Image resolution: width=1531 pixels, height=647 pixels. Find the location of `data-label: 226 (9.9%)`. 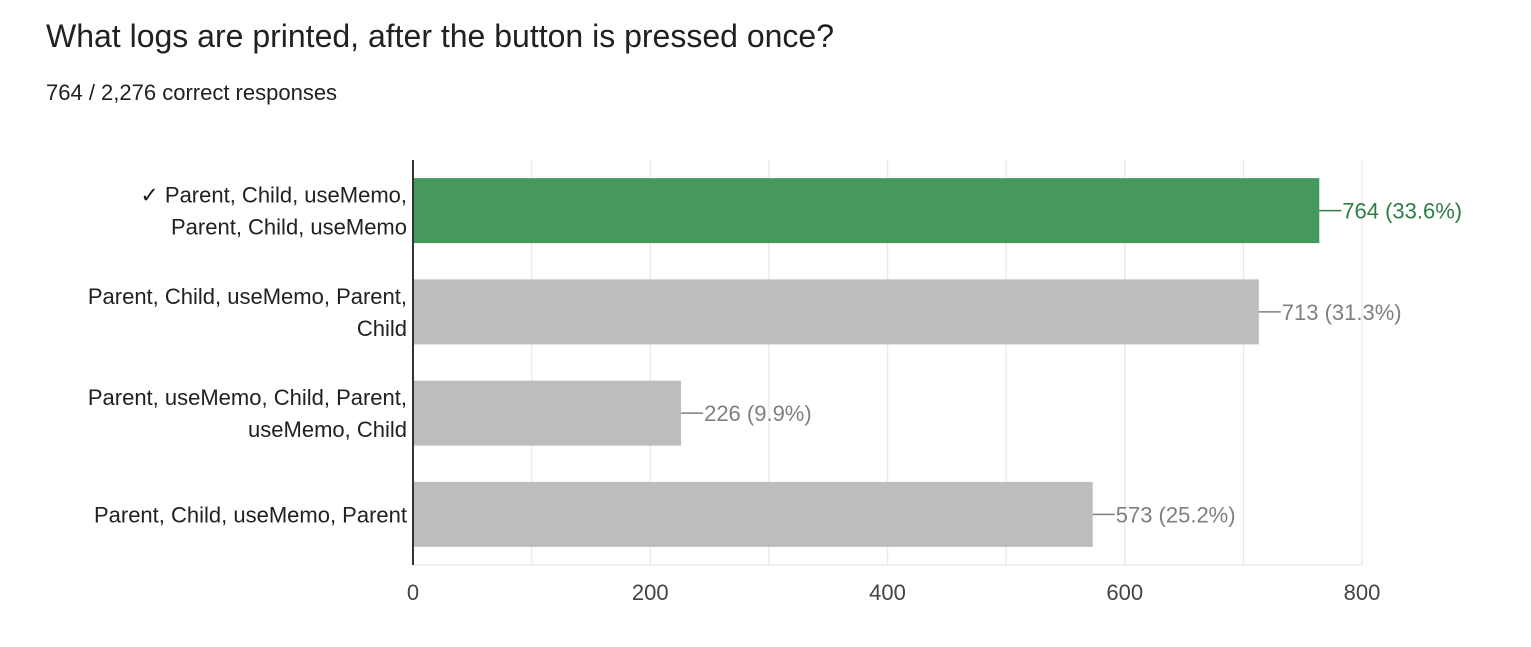

data-label: 226 (9.9%) is located at coordinates (758, 413).